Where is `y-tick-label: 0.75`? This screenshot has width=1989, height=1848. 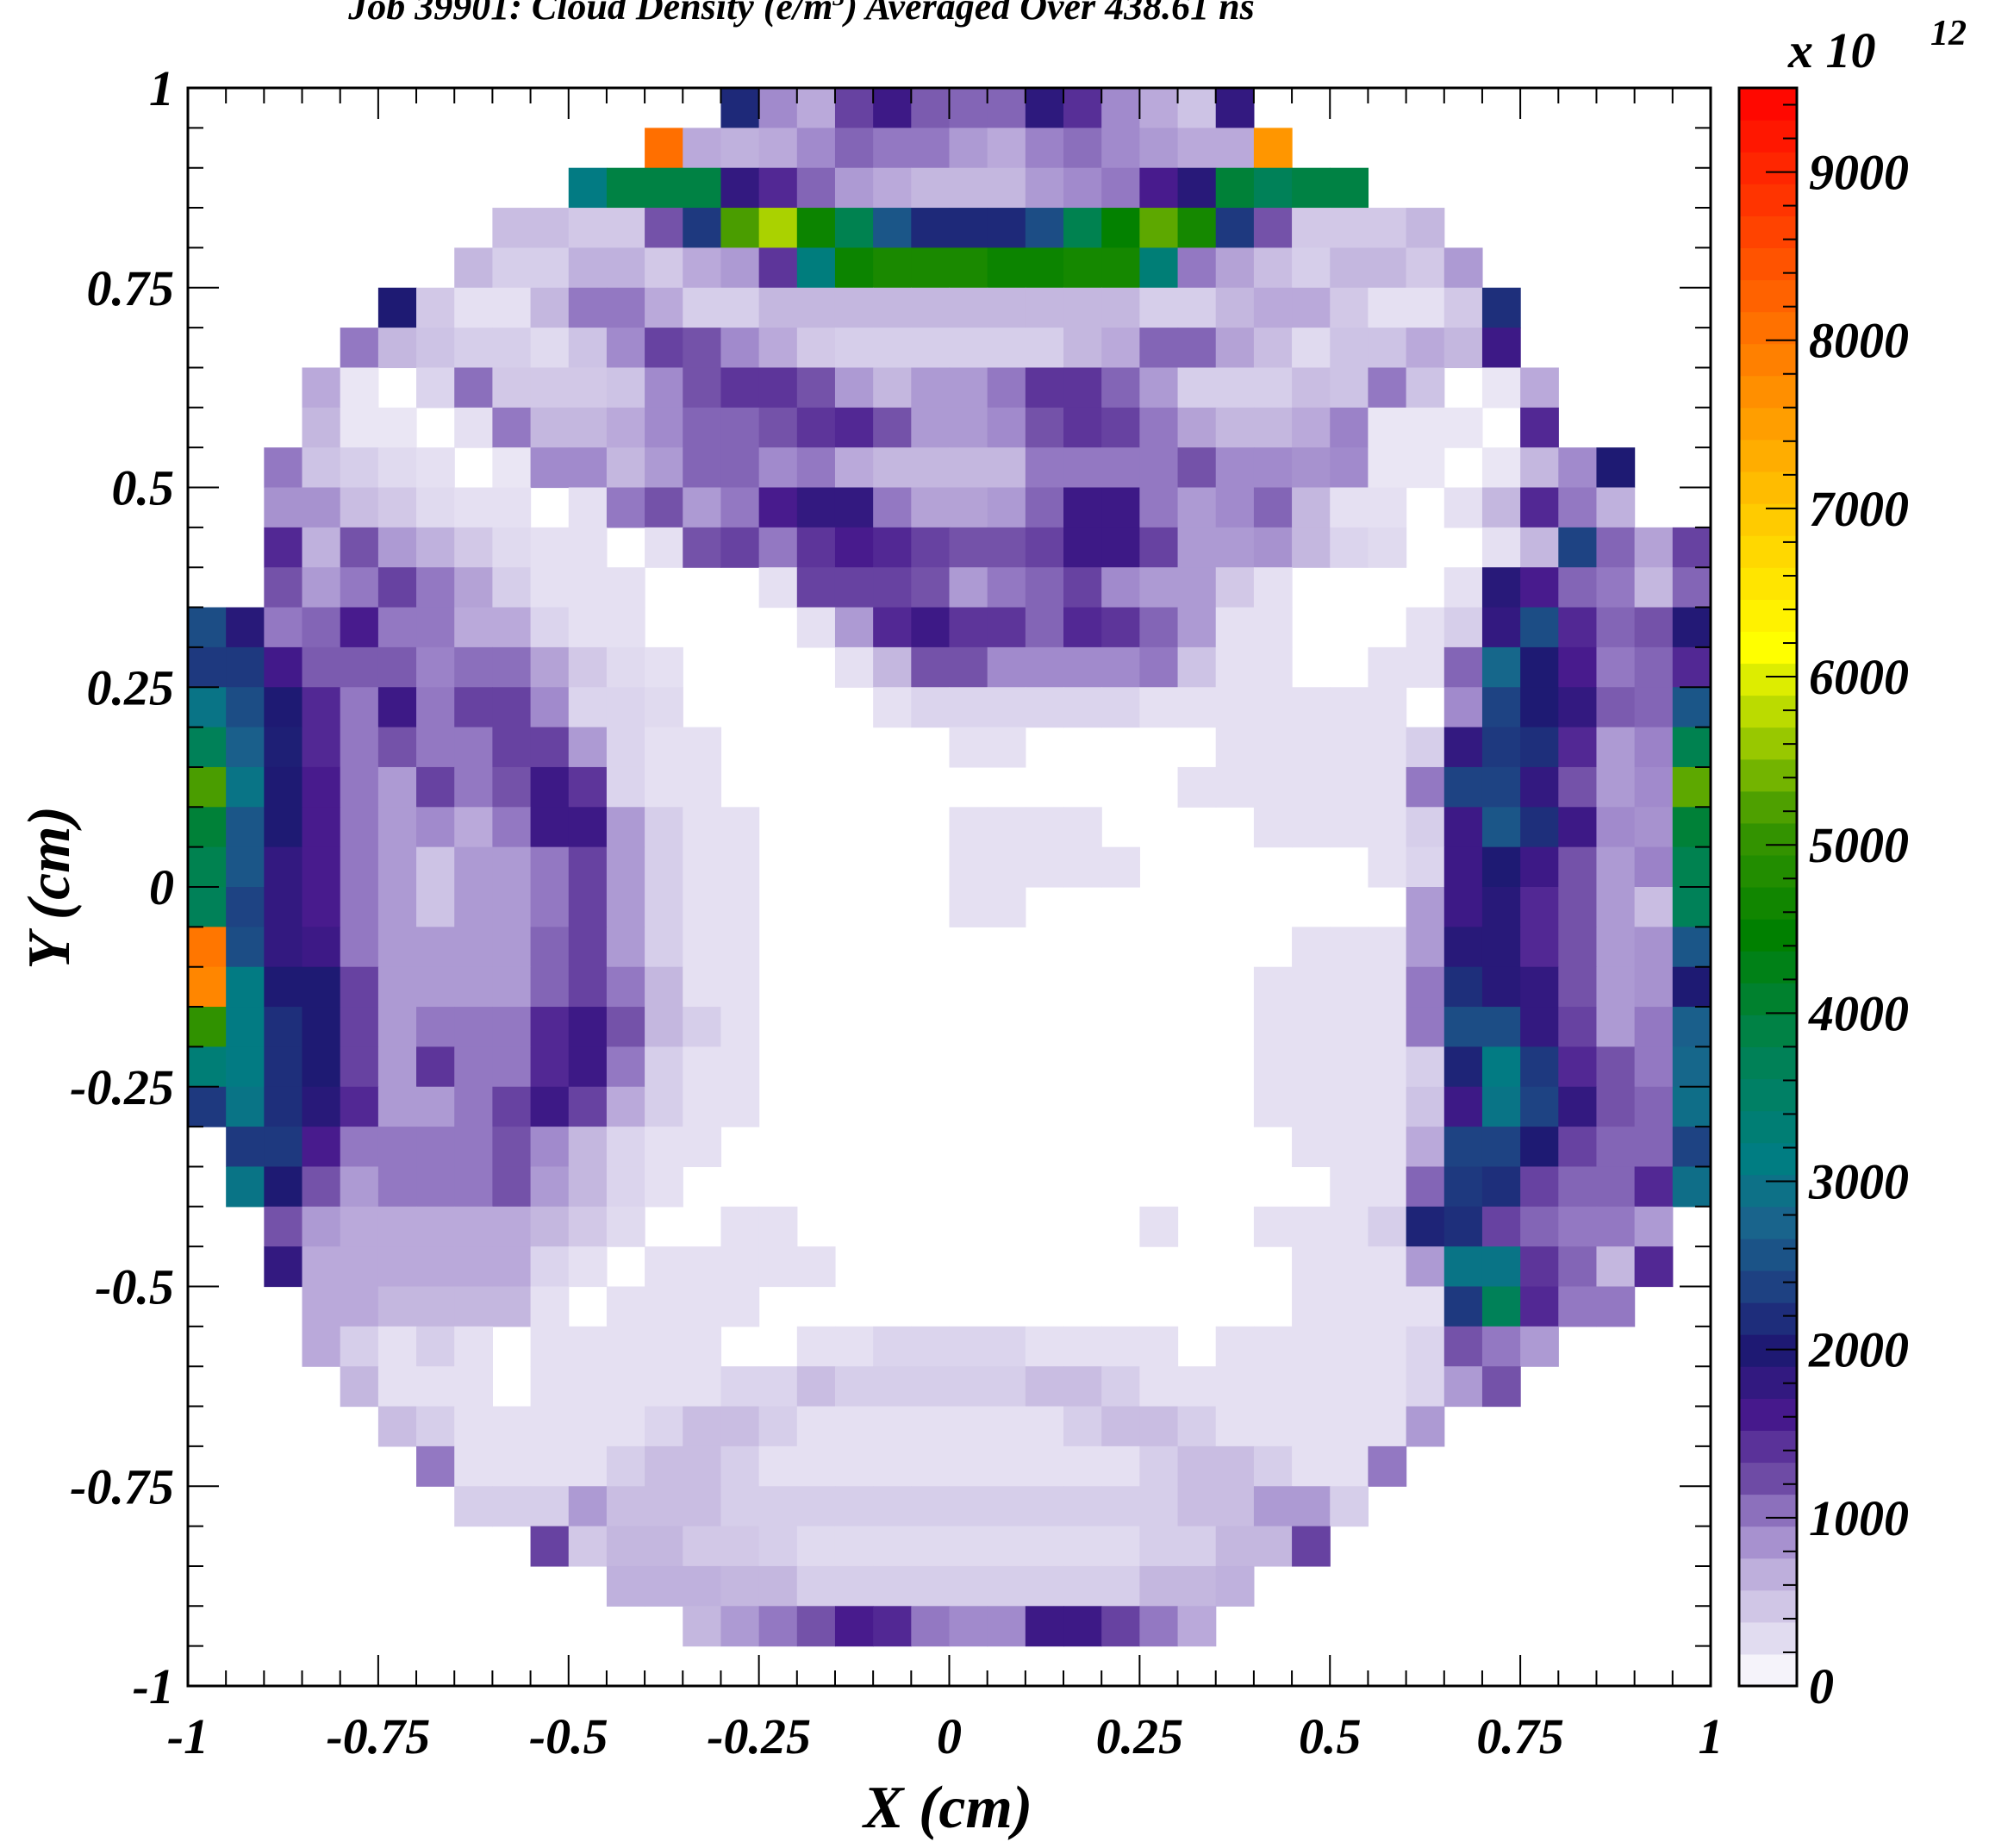
y-tick-label: 0.75 is located at coordinates (131, 288).